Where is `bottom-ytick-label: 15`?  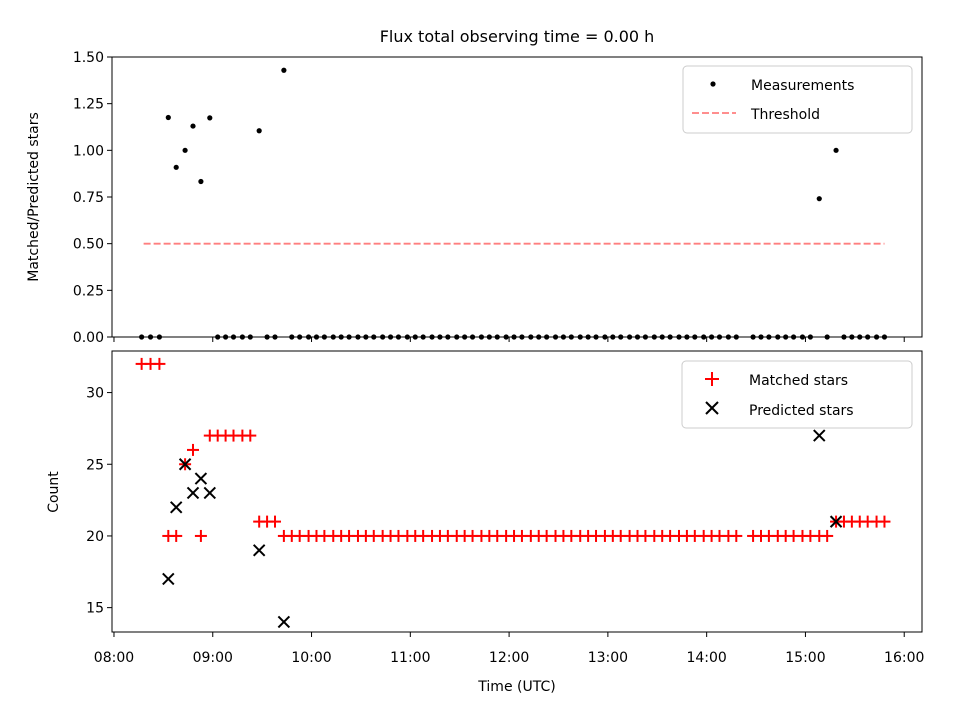 bottom-ytick-label: 15 is located at coordinates (95, 609).